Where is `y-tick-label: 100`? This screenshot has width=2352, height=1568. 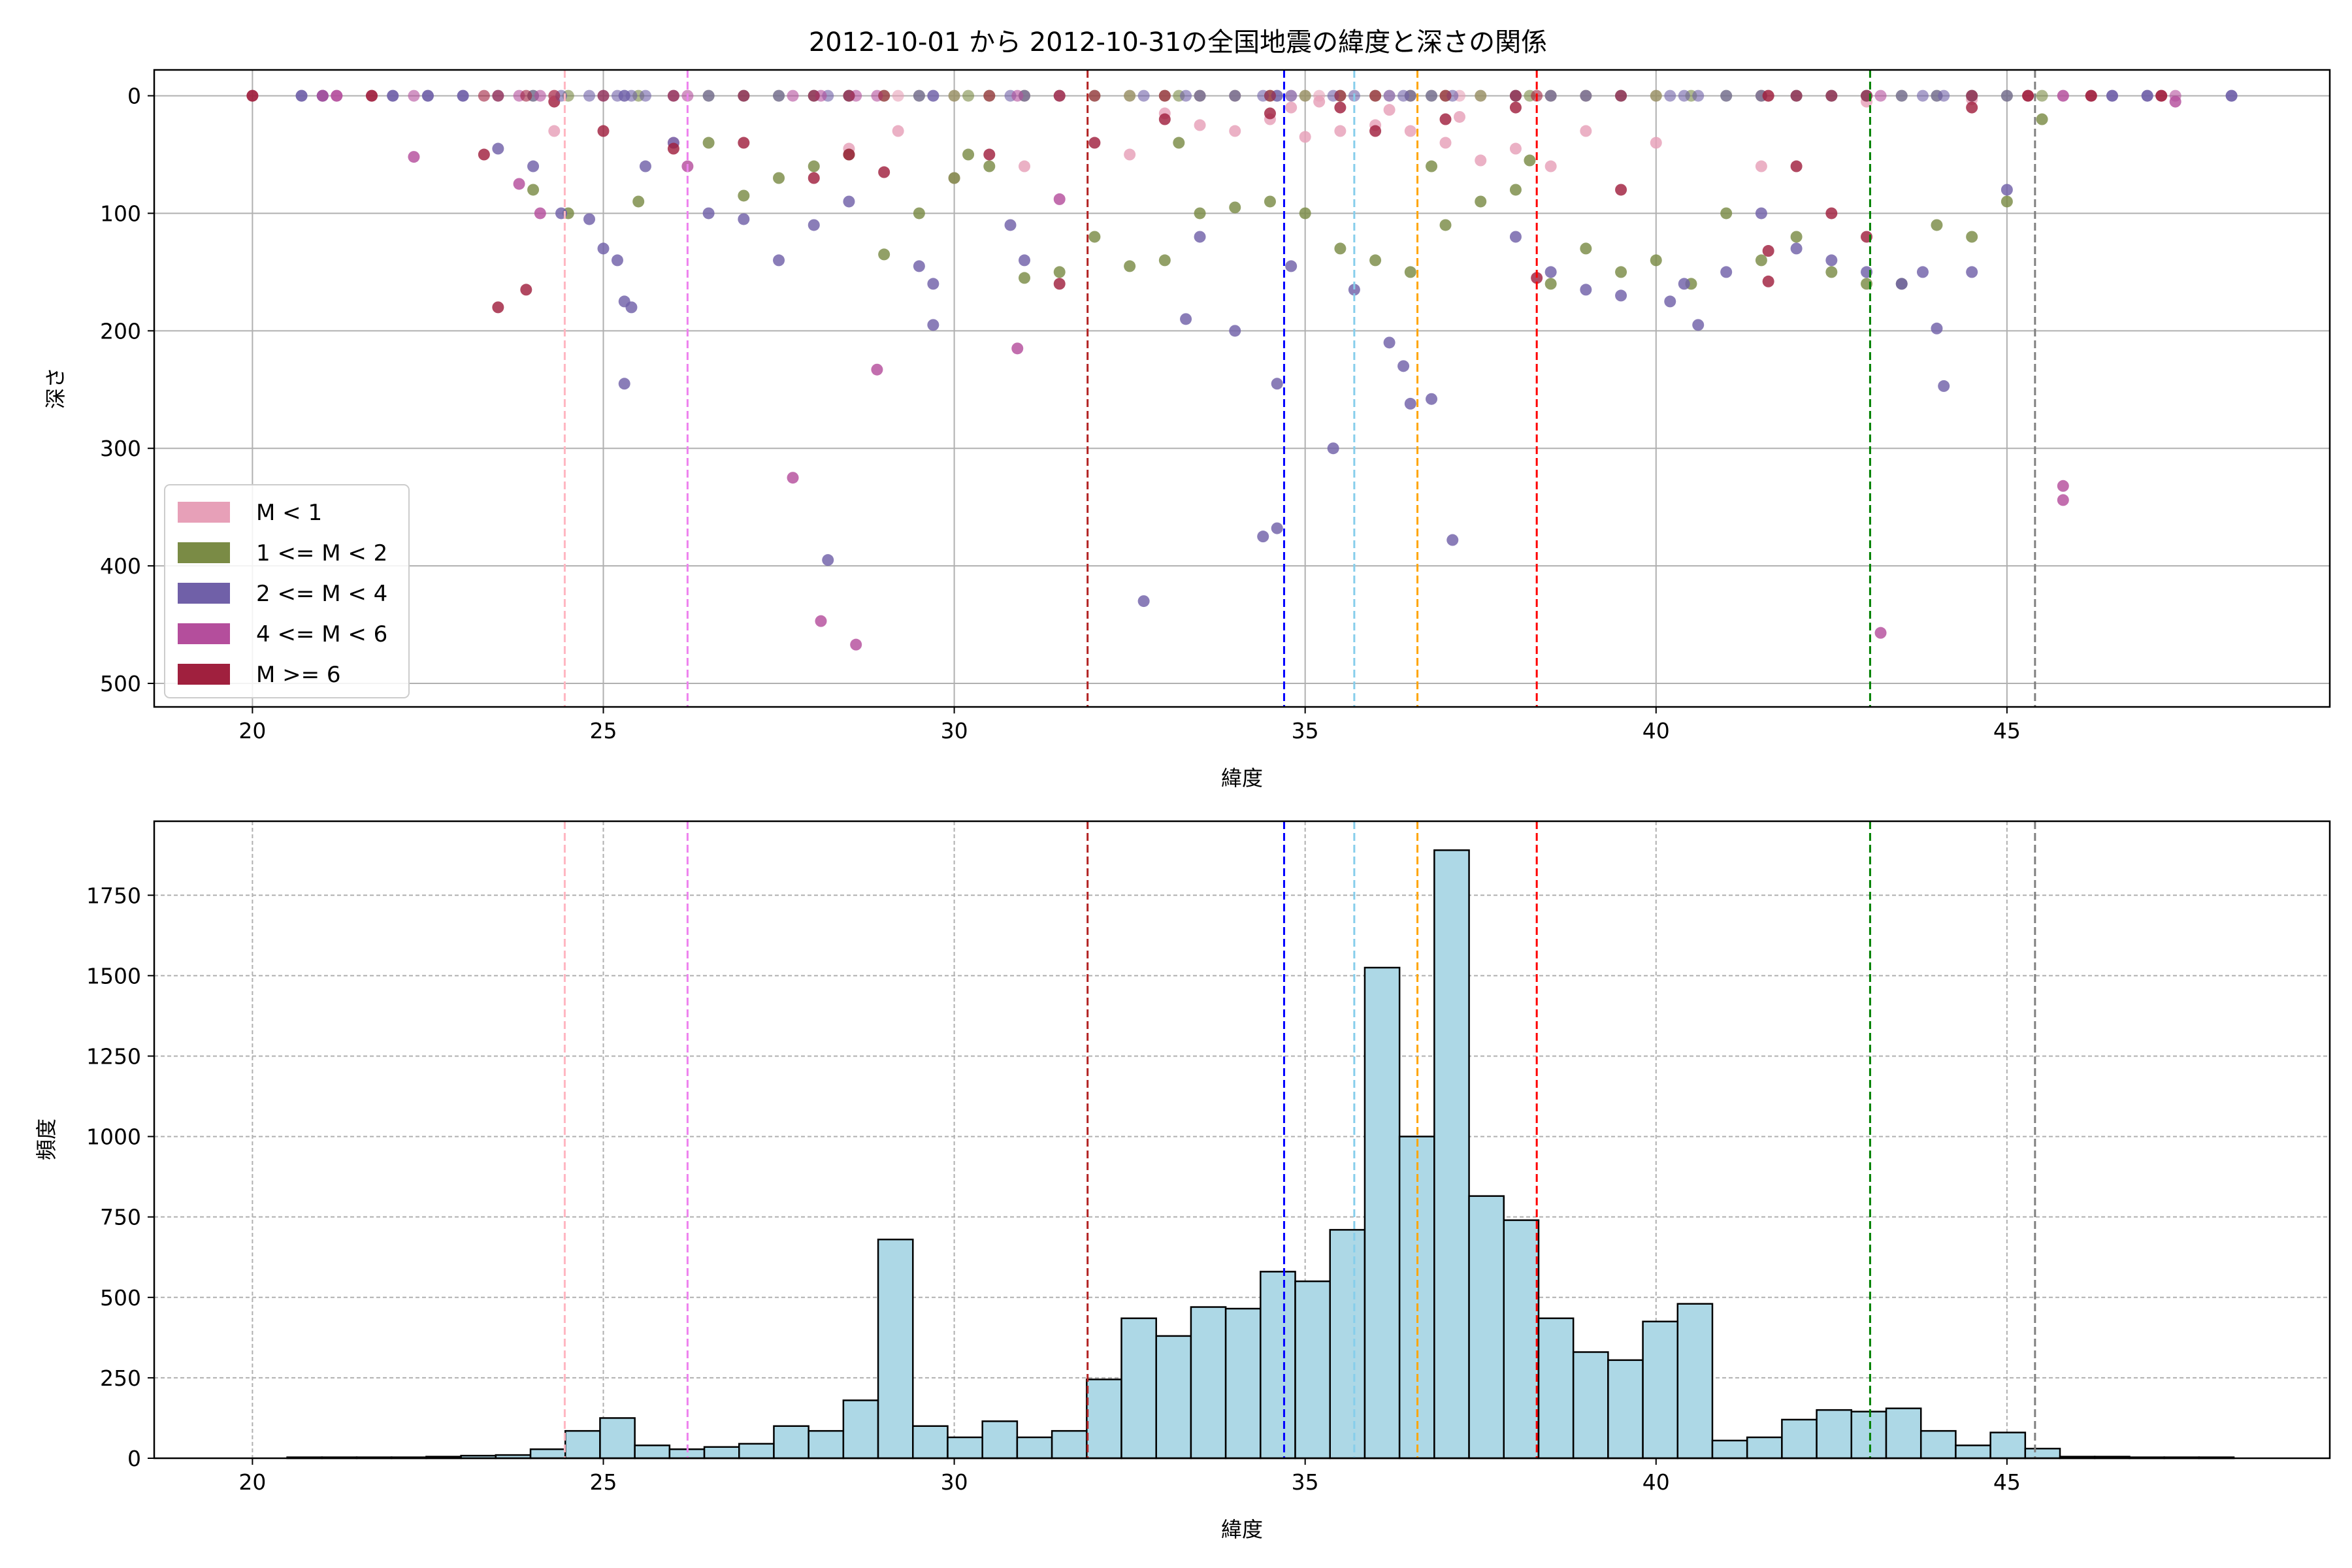 y-tick-label: 100 is located at coordinates (120, 213).